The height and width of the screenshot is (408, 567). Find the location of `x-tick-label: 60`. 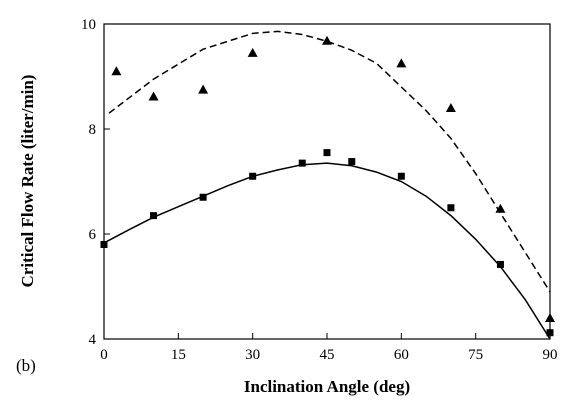

x-tick-label: 60 is located at coordinates (401, 355).